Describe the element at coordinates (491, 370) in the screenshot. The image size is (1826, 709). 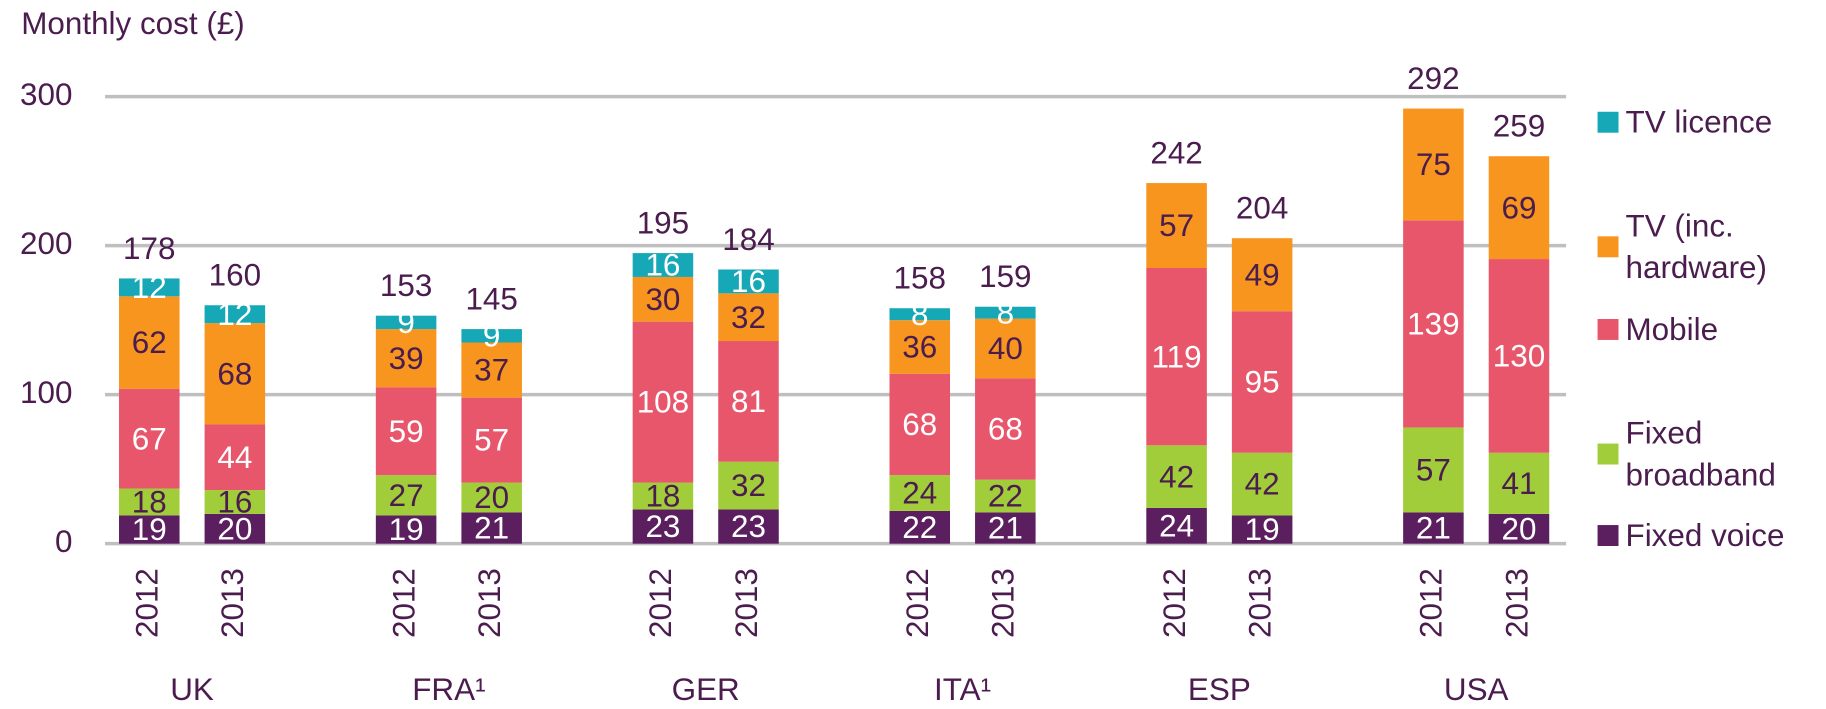
I see `data-label: 37` at that location.